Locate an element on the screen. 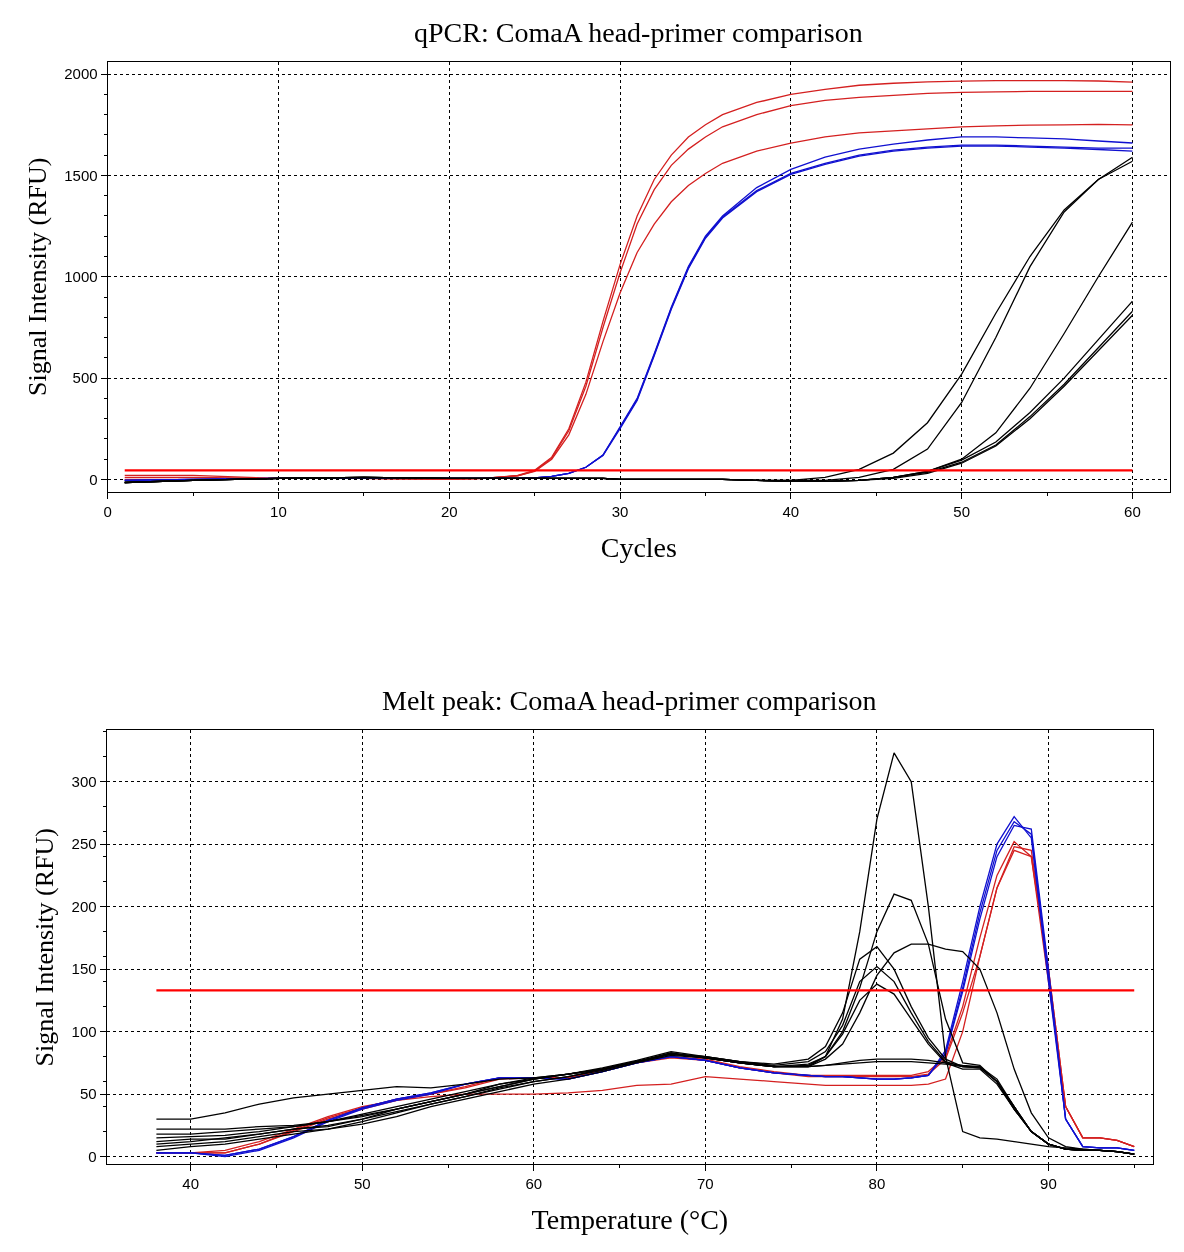  x-axis-title: Cycles is located at coordinates (638, 547).